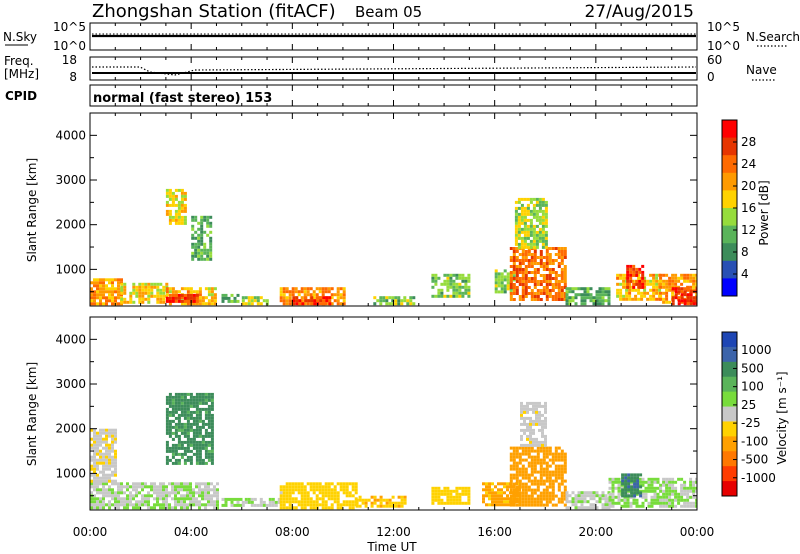  What do you see at coordinates (782, 417) in the screenshot?
I see `velocity-colorbar-label: Velocity [m s⁻¹]` at bounding box center [782, 417].